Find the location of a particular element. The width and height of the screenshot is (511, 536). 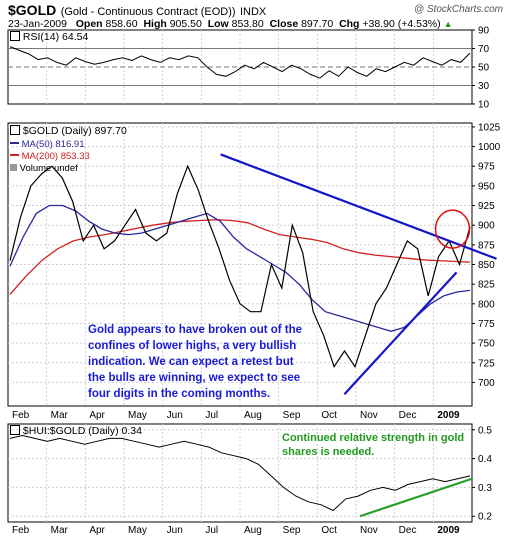

legend-ma50: MA(50) 816.91 is located at coordinates (47, 144).